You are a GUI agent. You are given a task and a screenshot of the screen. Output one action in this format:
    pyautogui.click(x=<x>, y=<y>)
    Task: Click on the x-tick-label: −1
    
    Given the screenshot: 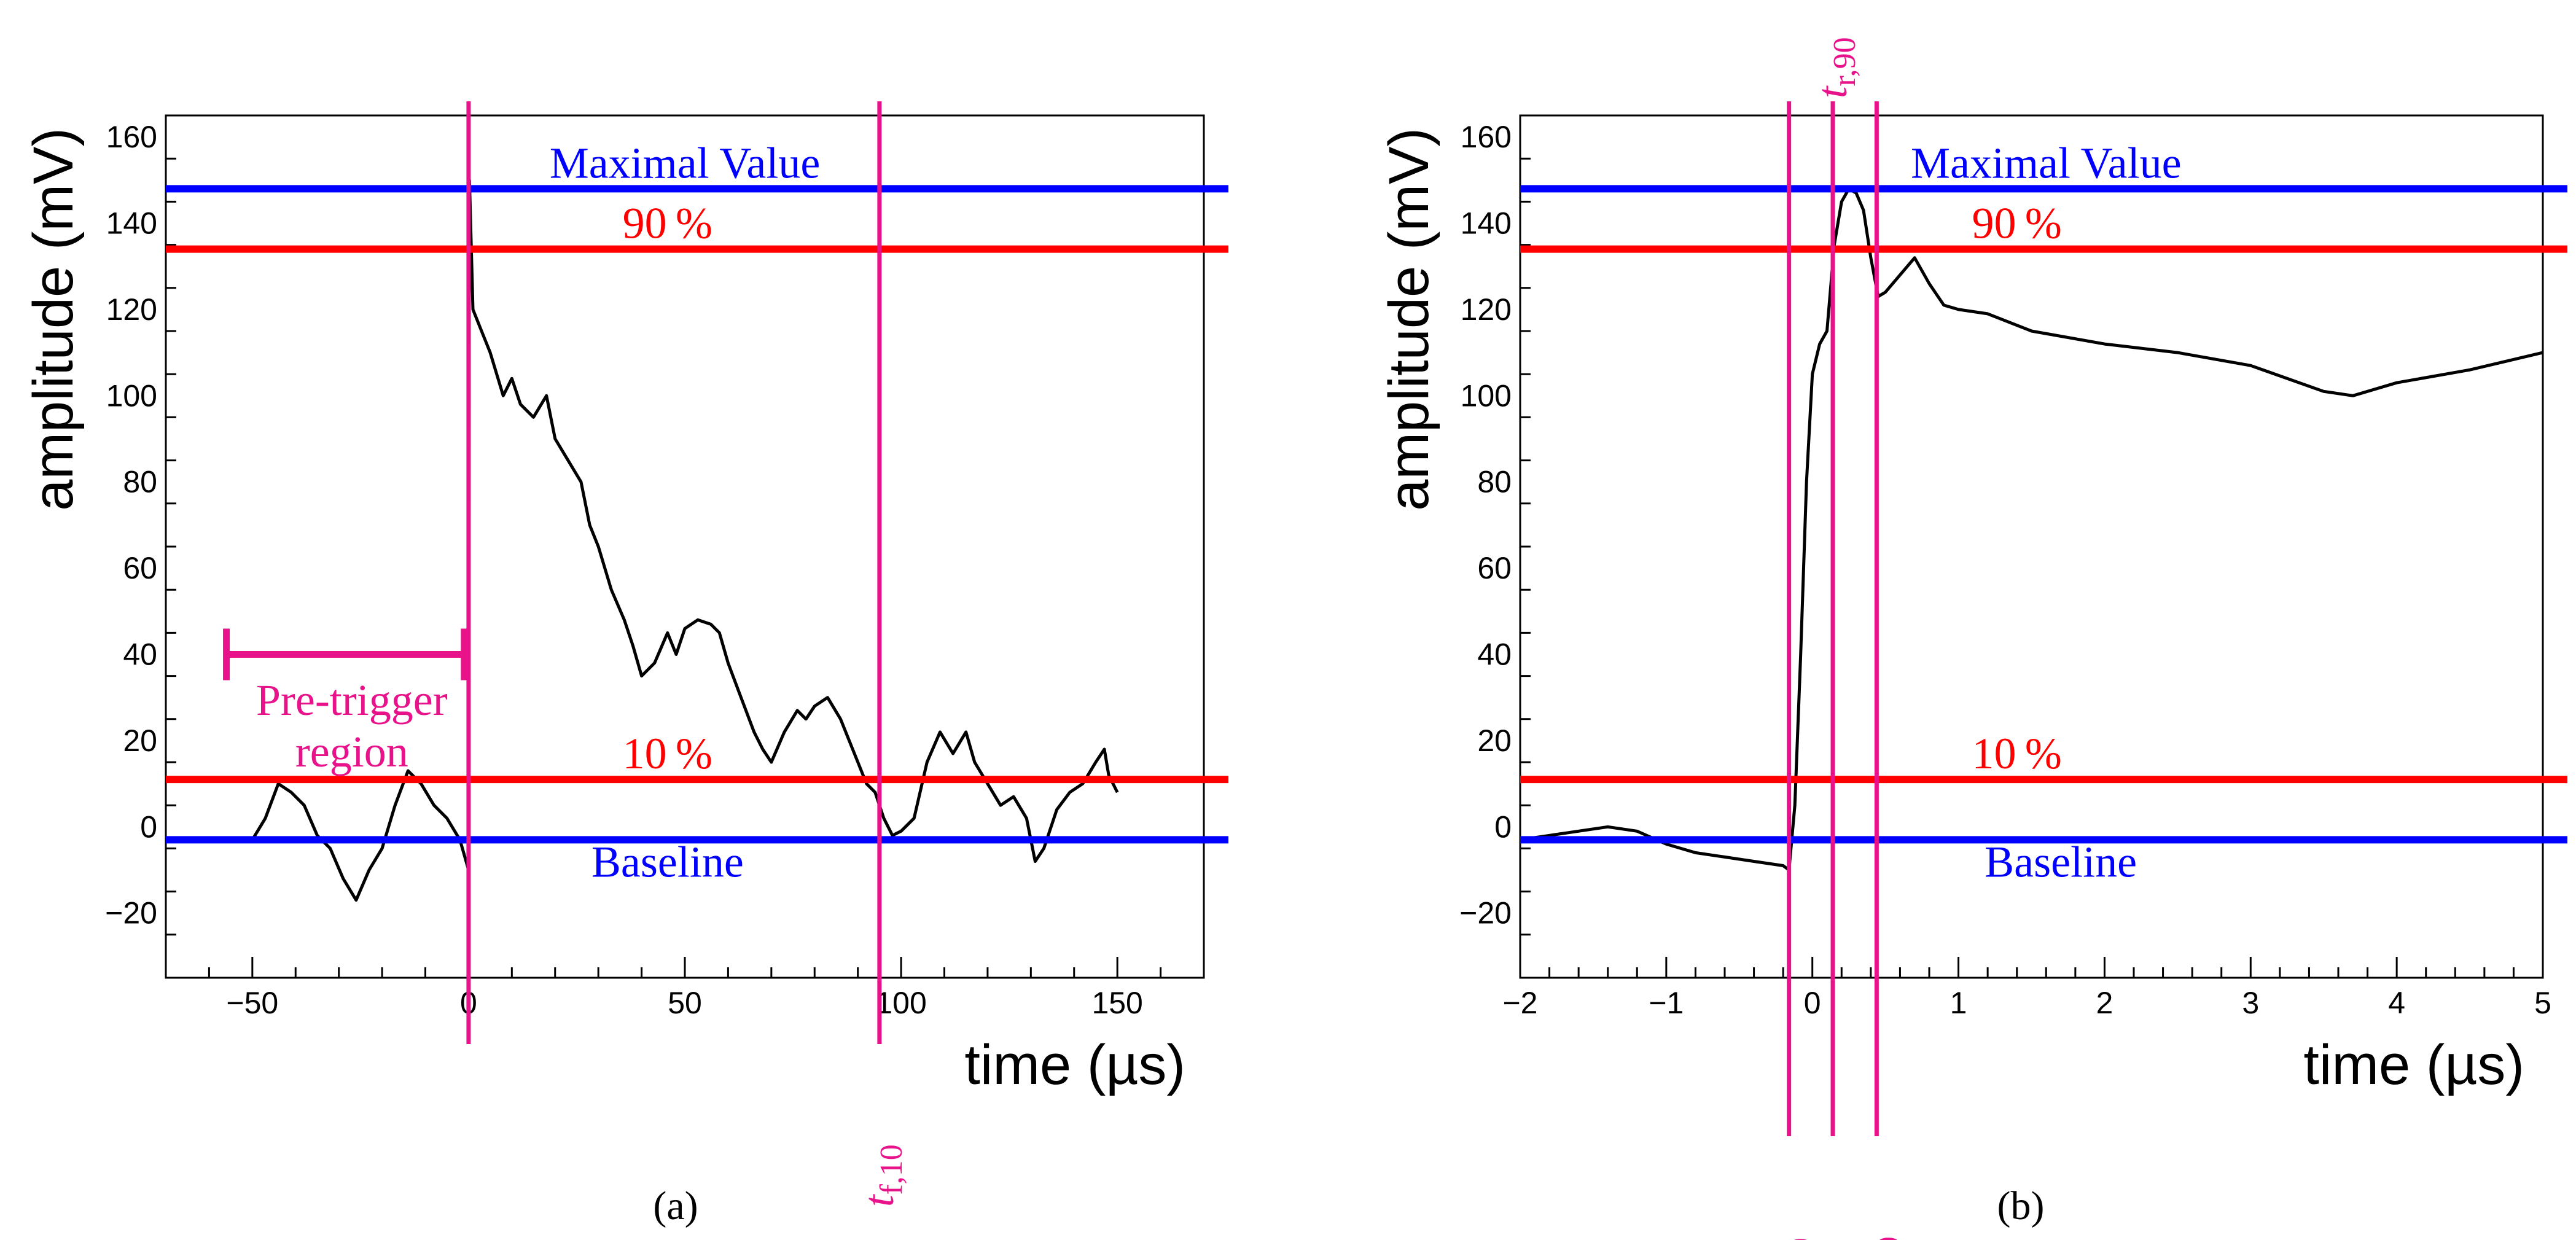 What is the action you would take?
    pyautogui.click(x=1666, y=1003)
    